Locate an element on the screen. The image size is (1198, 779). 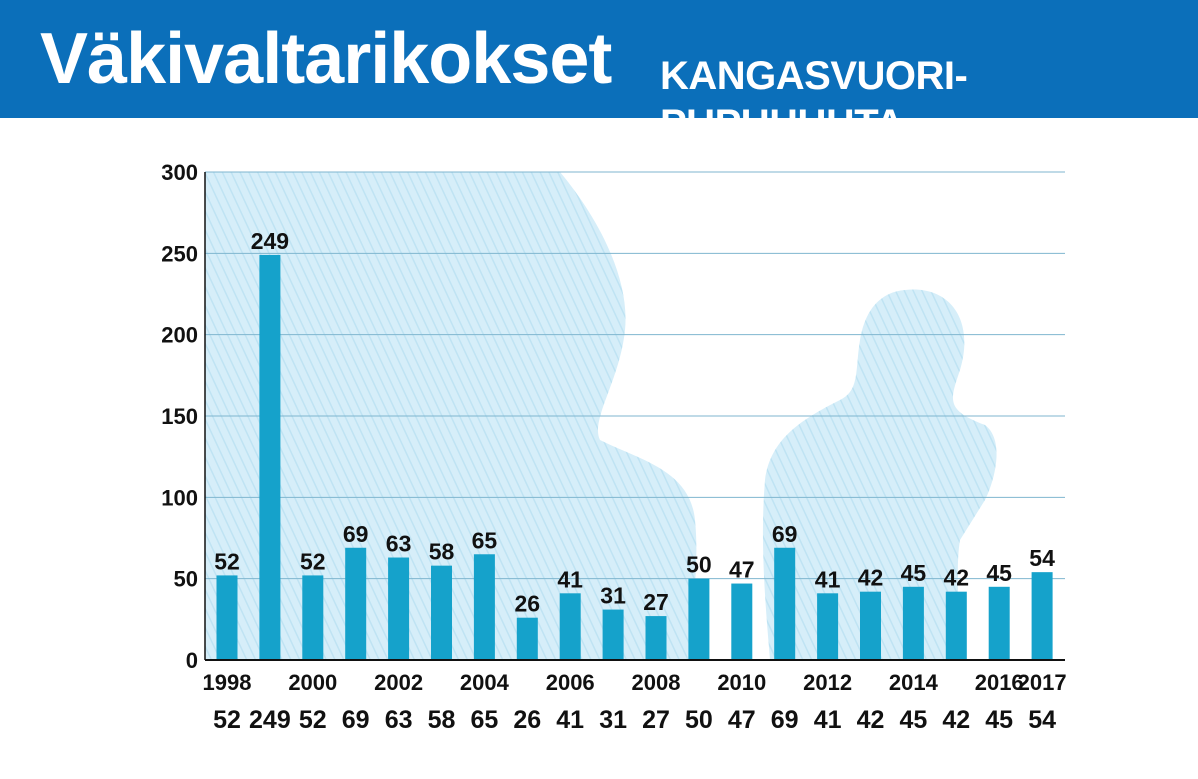
y-tick-label: 300 is located at coordinates (179, 172).